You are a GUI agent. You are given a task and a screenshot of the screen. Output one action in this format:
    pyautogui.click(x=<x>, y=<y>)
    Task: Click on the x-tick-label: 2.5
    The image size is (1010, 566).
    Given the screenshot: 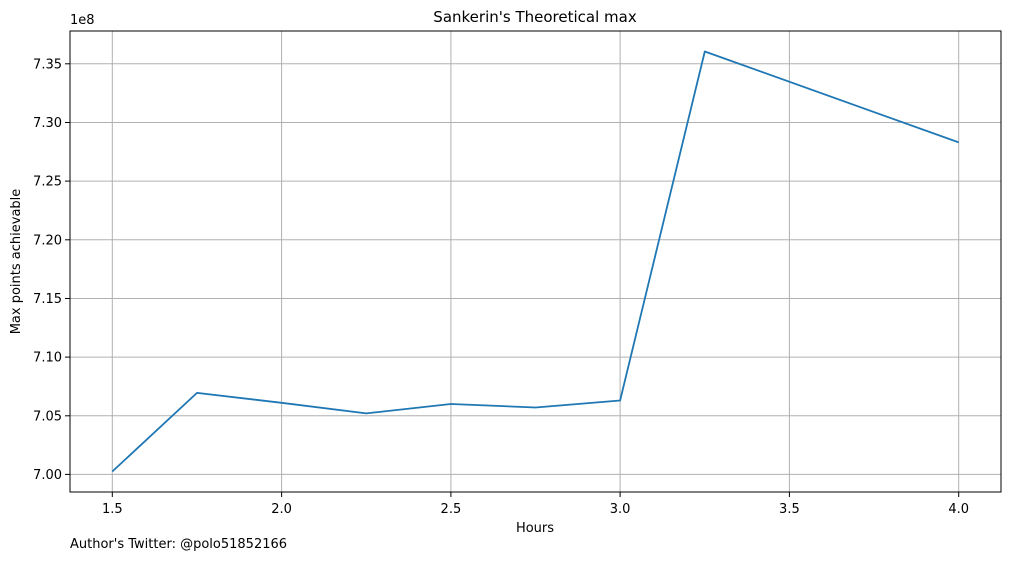 What is the action you would take?
    pyautogui.click(x=451, y=509)
    